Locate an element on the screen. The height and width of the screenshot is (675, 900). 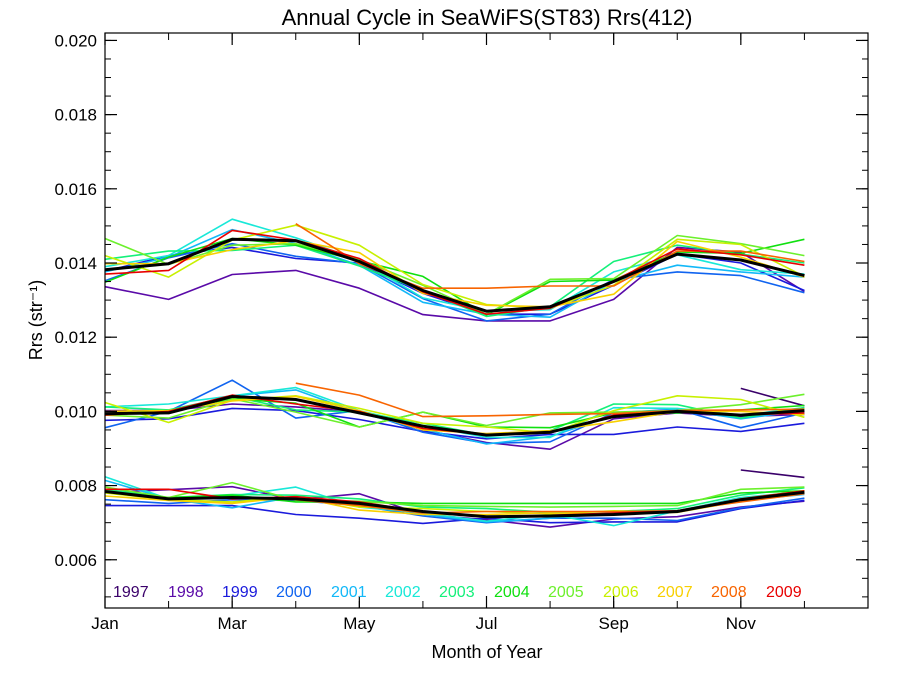
series-line-2004-upper is located at coordinates (454, 276).